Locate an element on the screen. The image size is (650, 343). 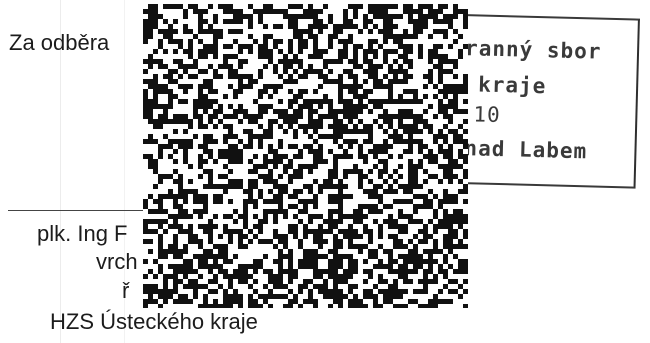
stamp-line-4: nad Labem is located at coordinates (526, 150).